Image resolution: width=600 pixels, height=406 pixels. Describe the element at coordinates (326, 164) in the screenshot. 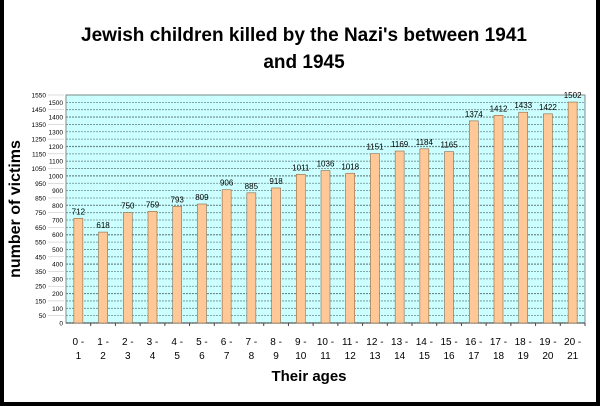

I see `data-label: 1036` at that location.